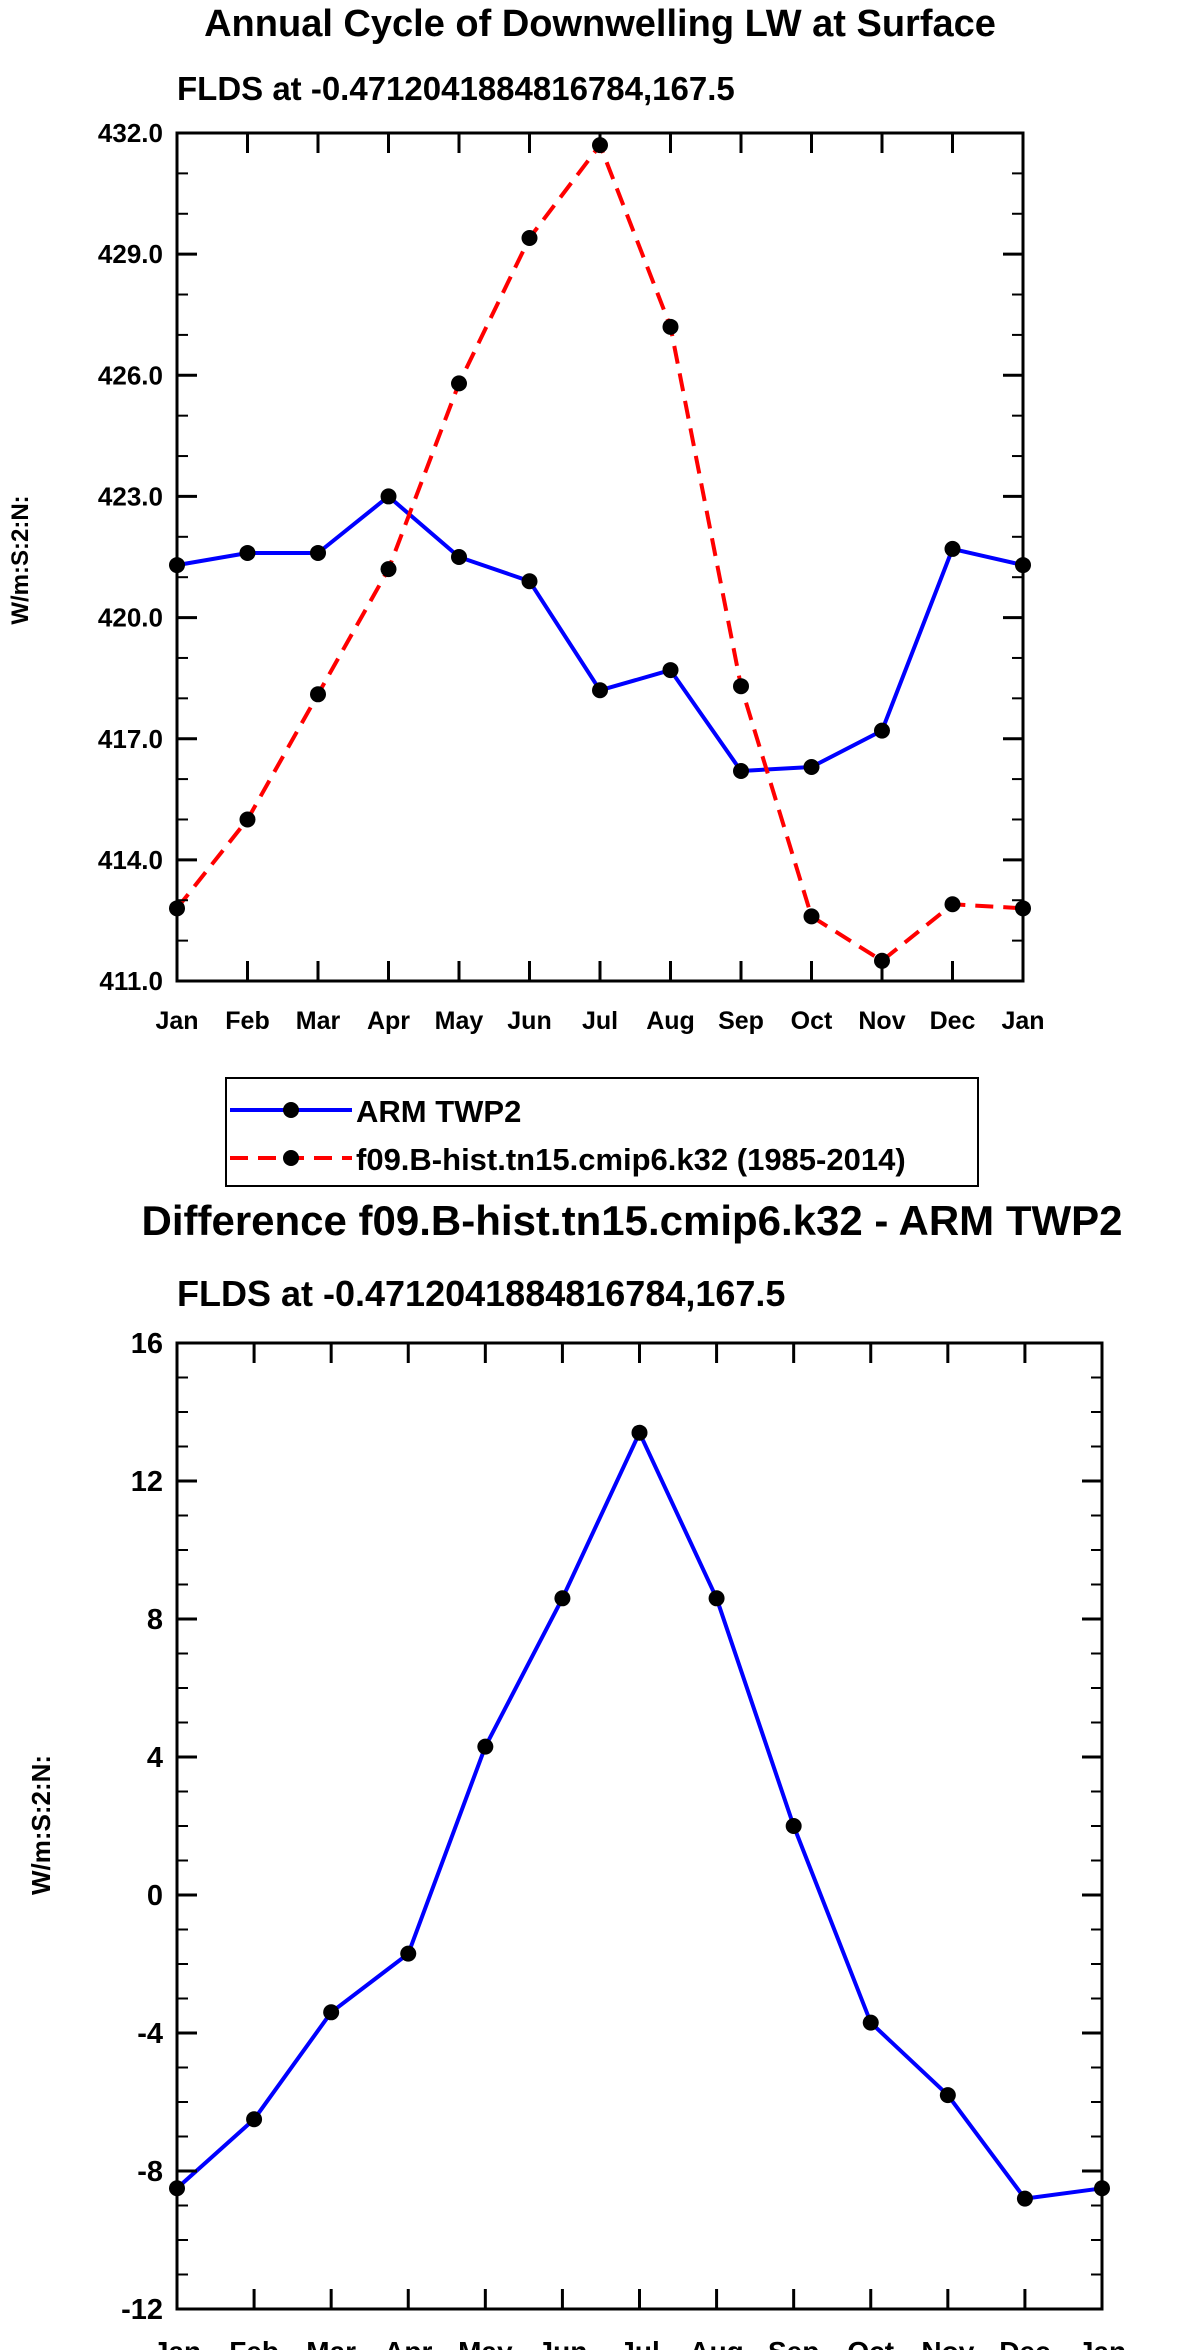  Describe the element at coordinates (147, 1344) in the screenshot. I see `y-tick-label: 16` at that location.